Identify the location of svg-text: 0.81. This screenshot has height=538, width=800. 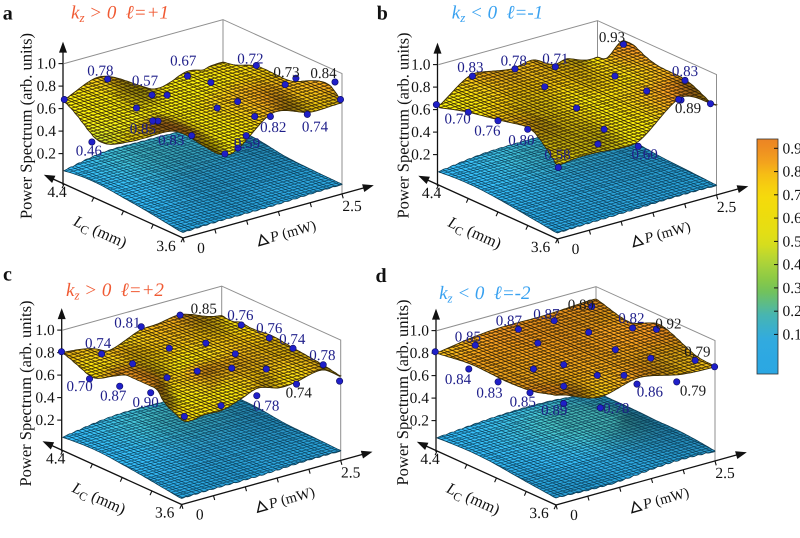
(127, 323).